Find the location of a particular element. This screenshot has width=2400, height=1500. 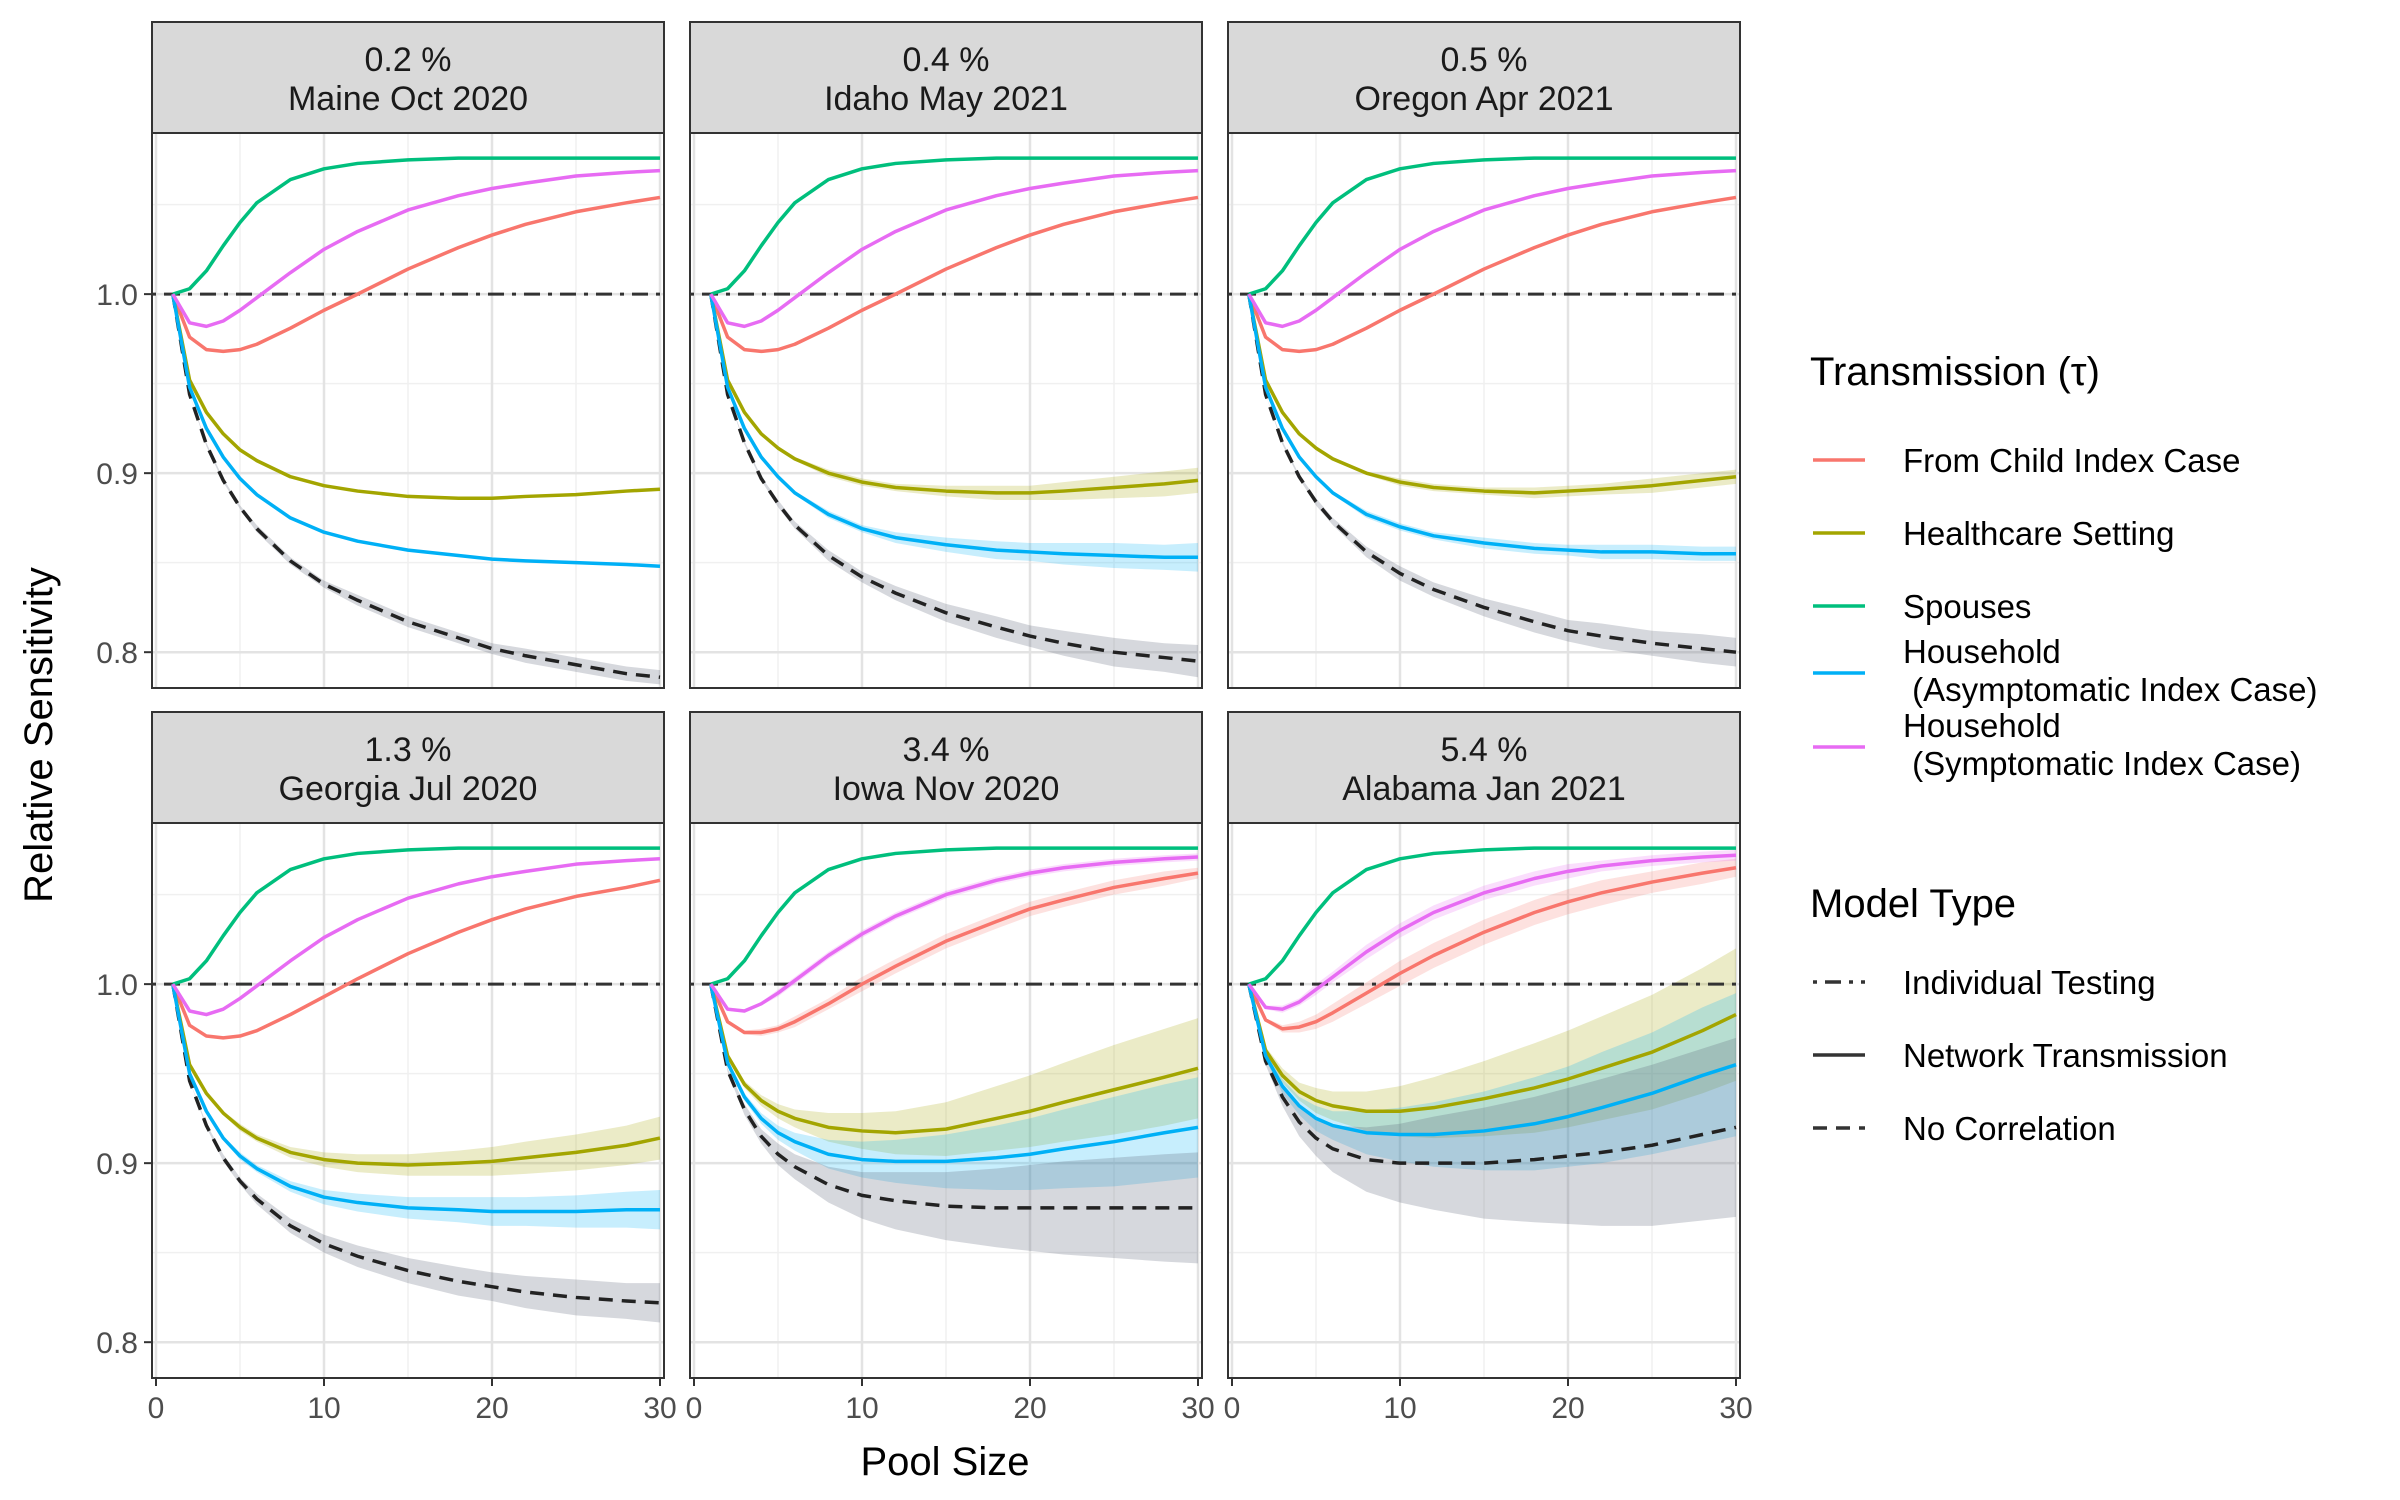

facet-panel: 0.2 %Maine Oct 2020 0.8 0.9 1.0 is located at coordinates (380, 355).